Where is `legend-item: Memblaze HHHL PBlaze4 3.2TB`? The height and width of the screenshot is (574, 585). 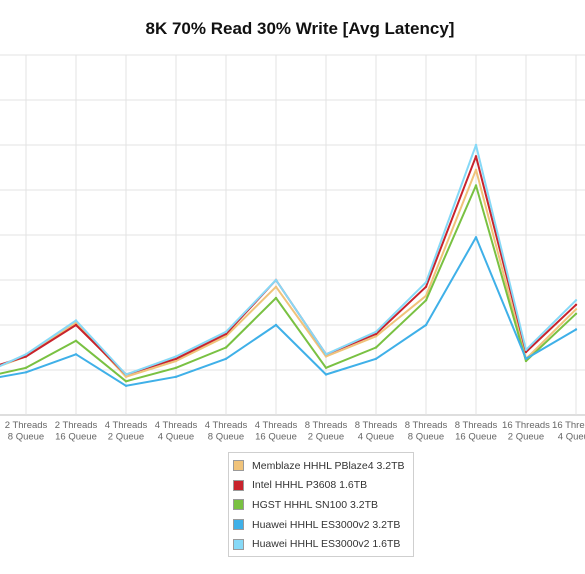 legend-item: Memblaze HHHL PBlaze4 3.2TB is located at coordinates (321, 466).